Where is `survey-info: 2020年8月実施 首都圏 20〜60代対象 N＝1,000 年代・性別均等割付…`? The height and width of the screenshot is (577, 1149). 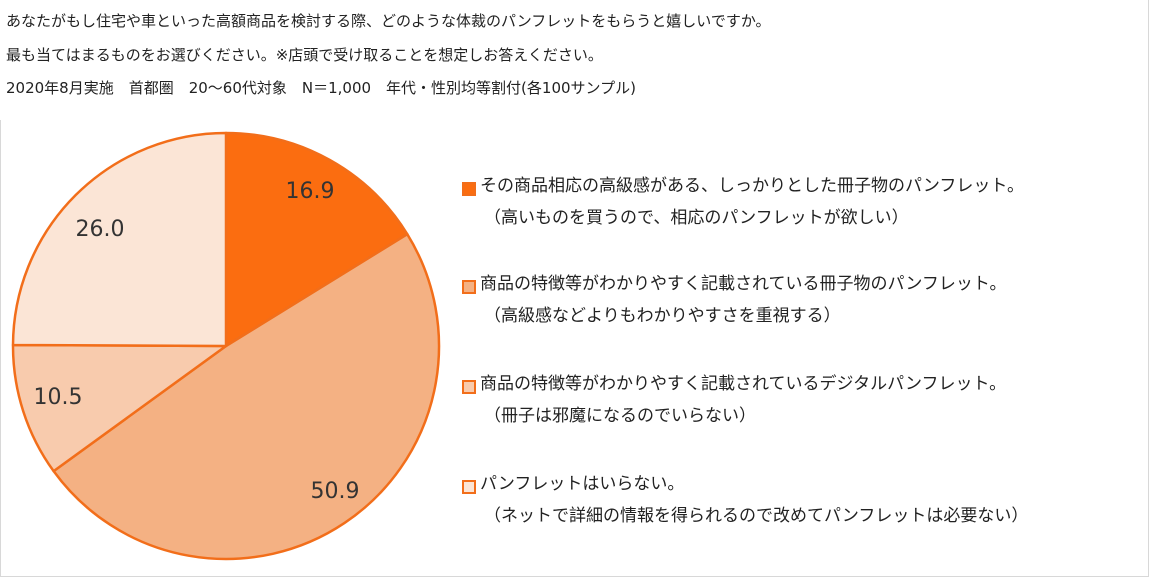 survey-info: 2020年8月実施 首都圏 20〜60代対象 N＝1,000 年代・性別均等割付… is located at coordinates (321, 88).